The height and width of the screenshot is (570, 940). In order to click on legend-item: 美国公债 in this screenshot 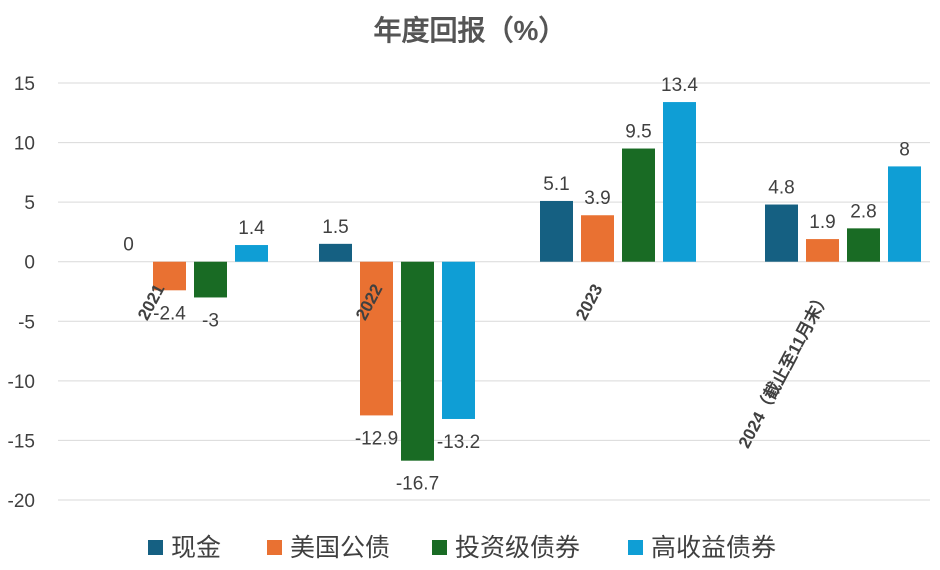, I will do `click(328, 548)`.